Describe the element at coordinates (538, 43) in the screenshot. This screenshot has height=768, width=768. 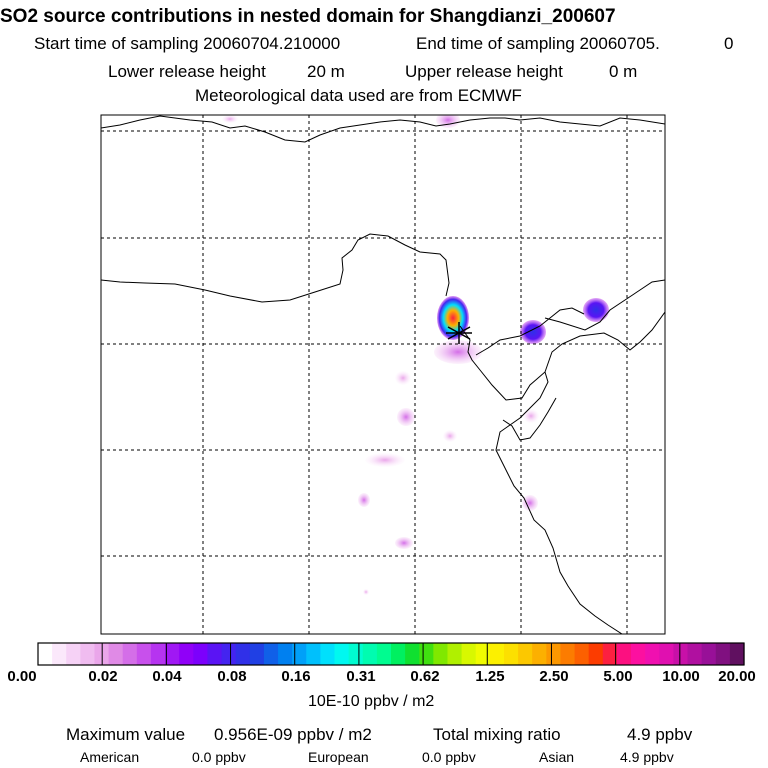
I see `end-time: End time of sampling 20060705.` at that location.